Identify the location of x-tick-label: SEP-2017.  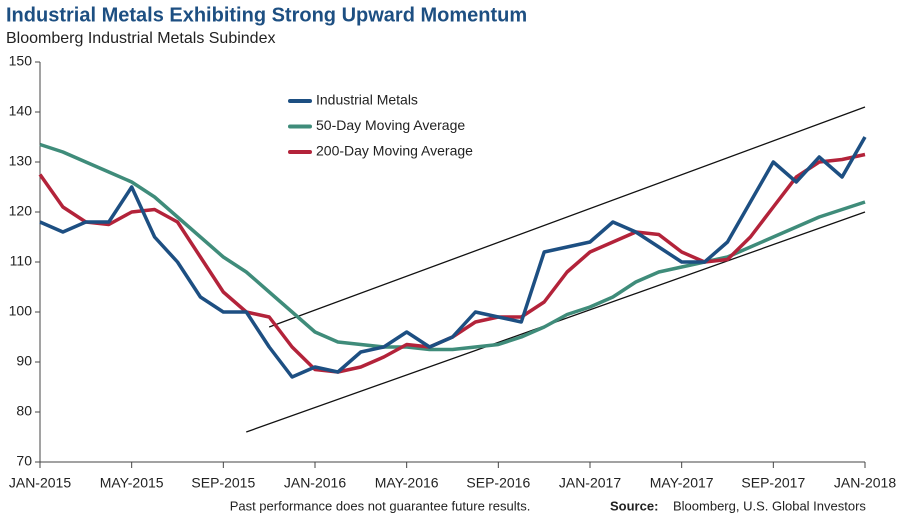
(773, 483).